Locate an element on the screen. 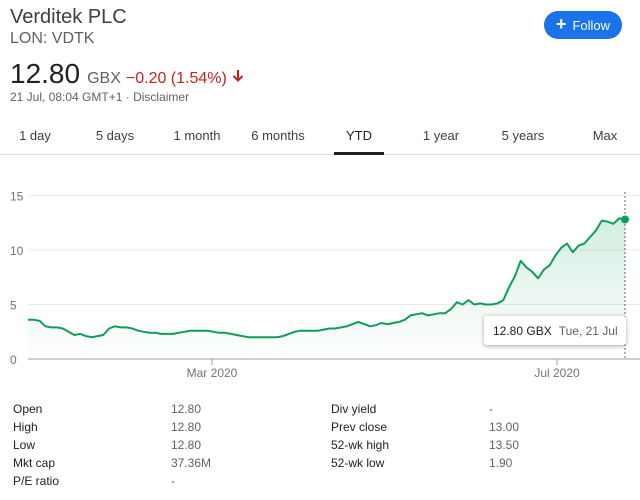 The width and height of the screenshot is (640, 500). stat-value-high: 12.80 is located at coordinates (186, 427).